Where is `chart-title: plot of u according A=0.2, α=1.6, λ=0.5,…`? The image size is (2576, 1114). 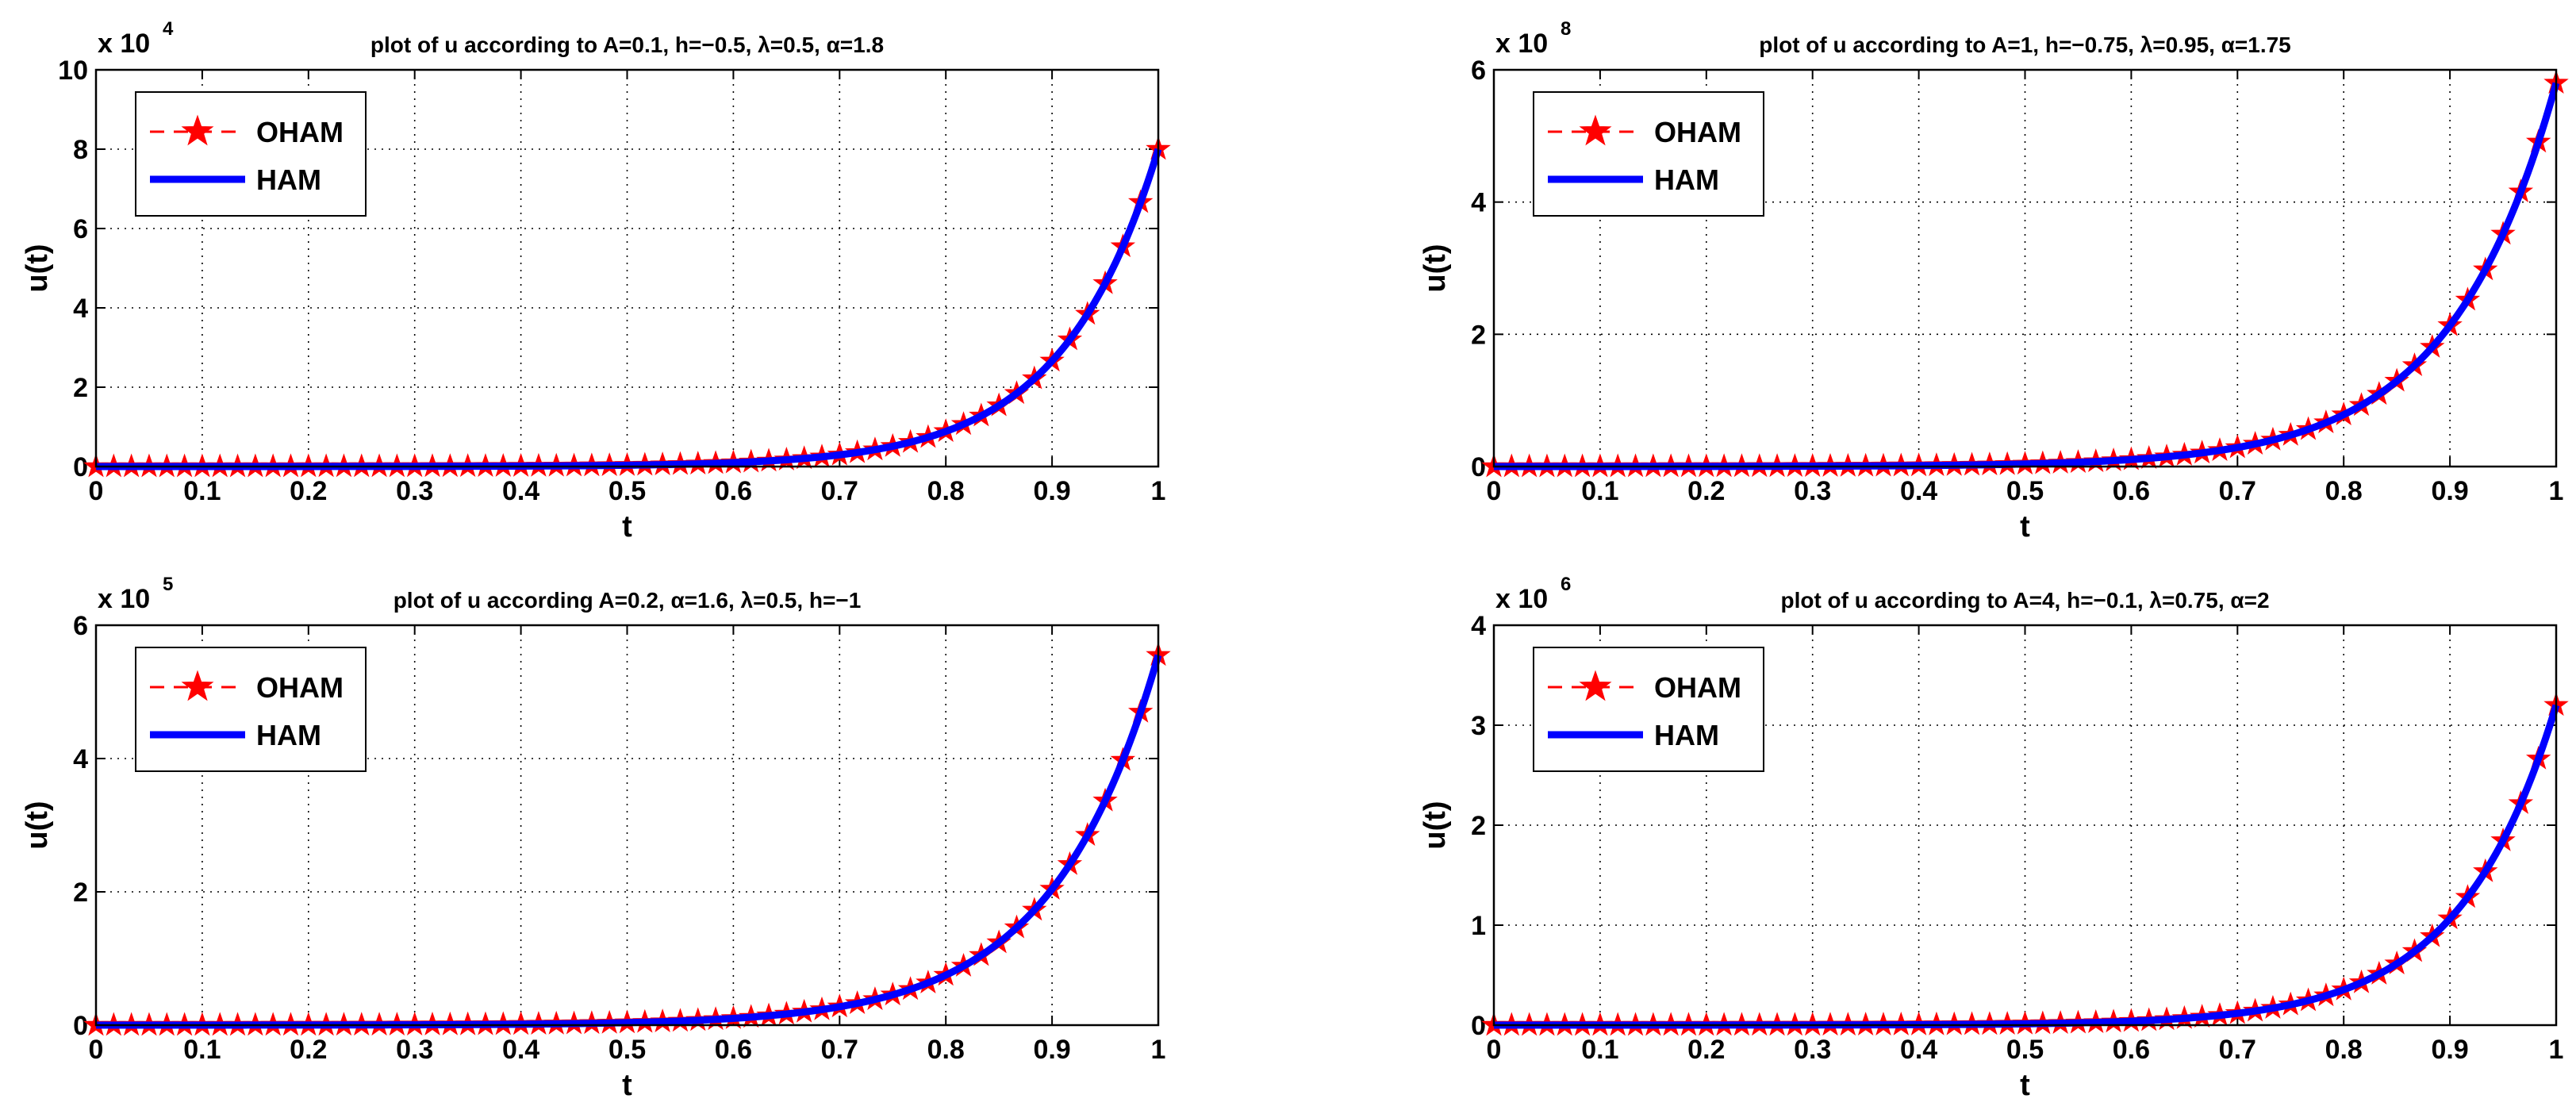
chart-title: plot of u according A=0.2, α=1.6, λ=0.5,… is located at coordinates (628, 600).